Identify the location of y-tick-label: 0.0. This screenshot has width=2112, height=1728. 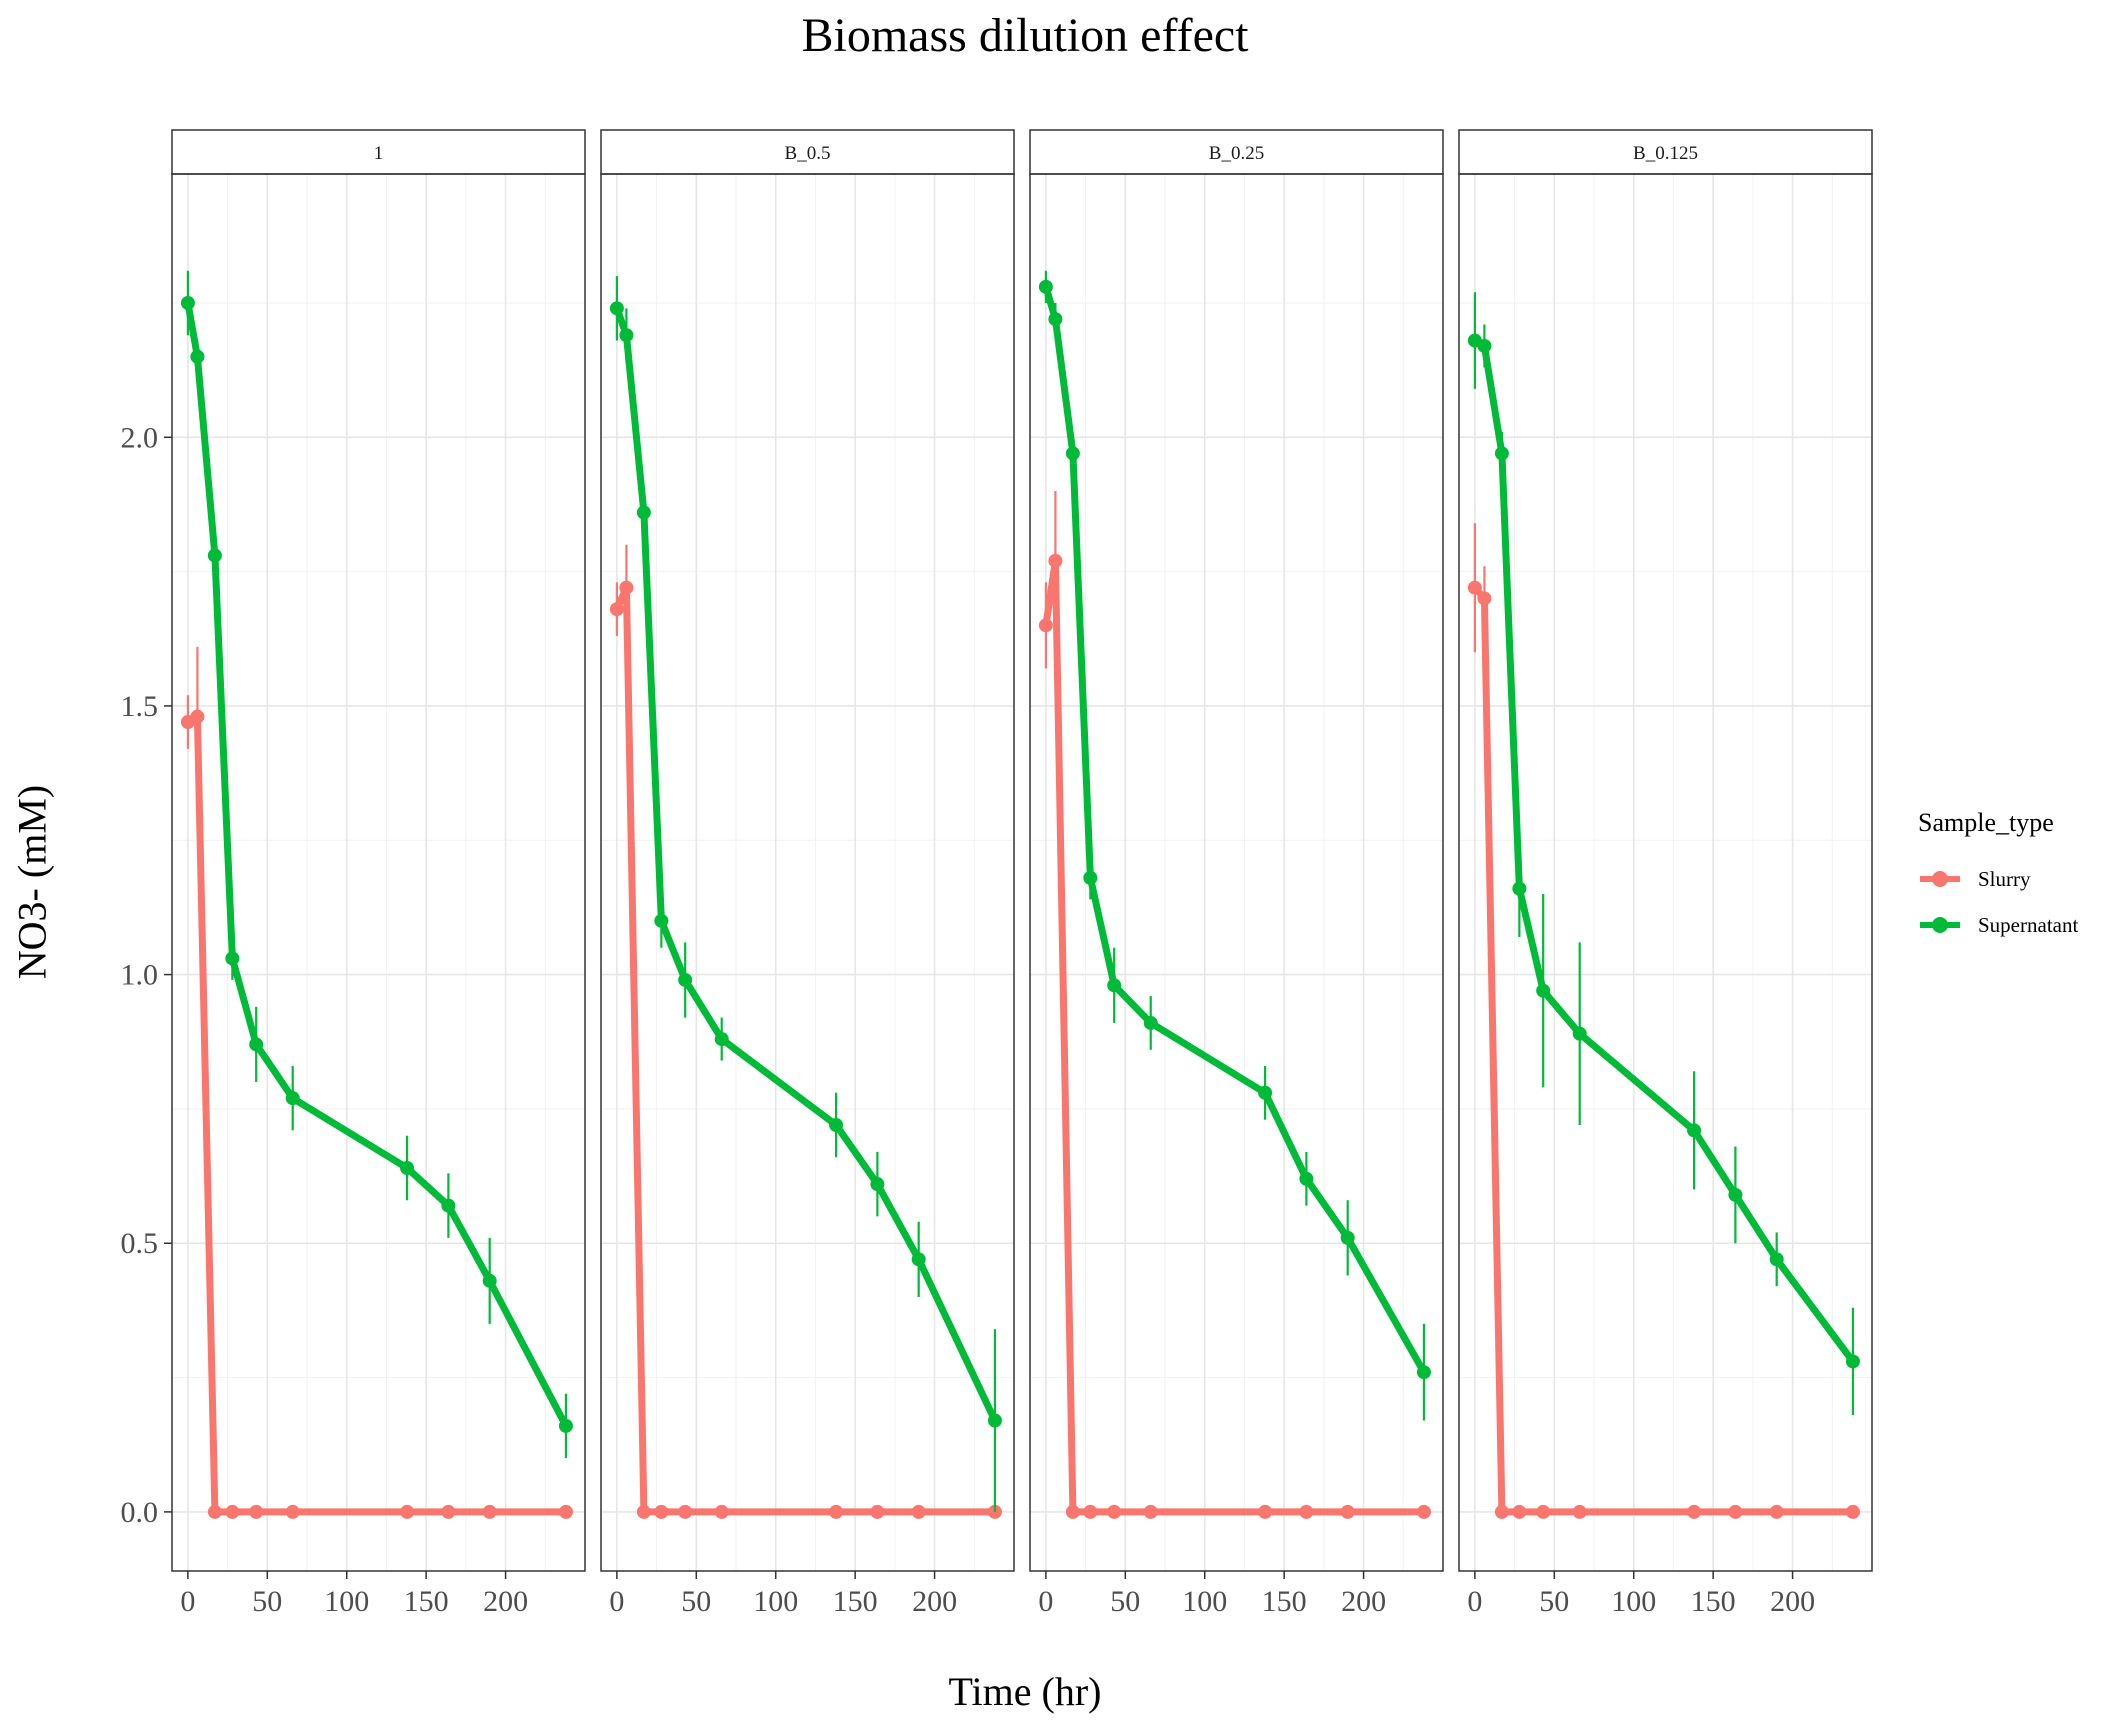
(140, 1512).